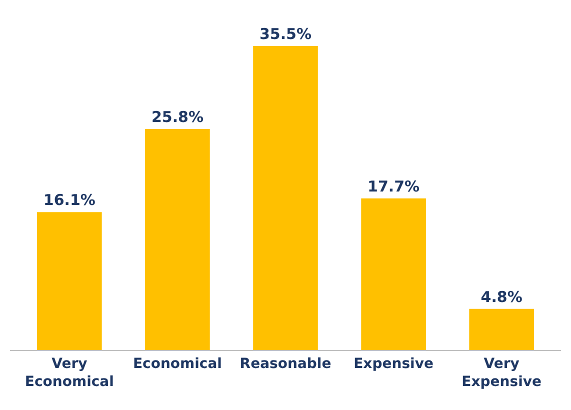 The image size is (571, 410). What do you see at coordinates (286, 364) in the screenshot?
I see `x-tick-label: Reasonable` at bounding box center [286, 364].